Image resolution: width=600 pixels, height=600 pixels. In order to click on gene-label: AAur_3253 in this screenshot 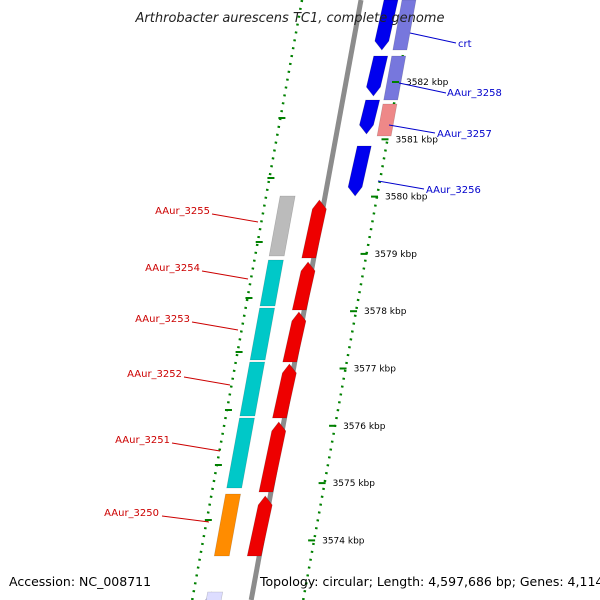, I will do `click(162, 319)`.